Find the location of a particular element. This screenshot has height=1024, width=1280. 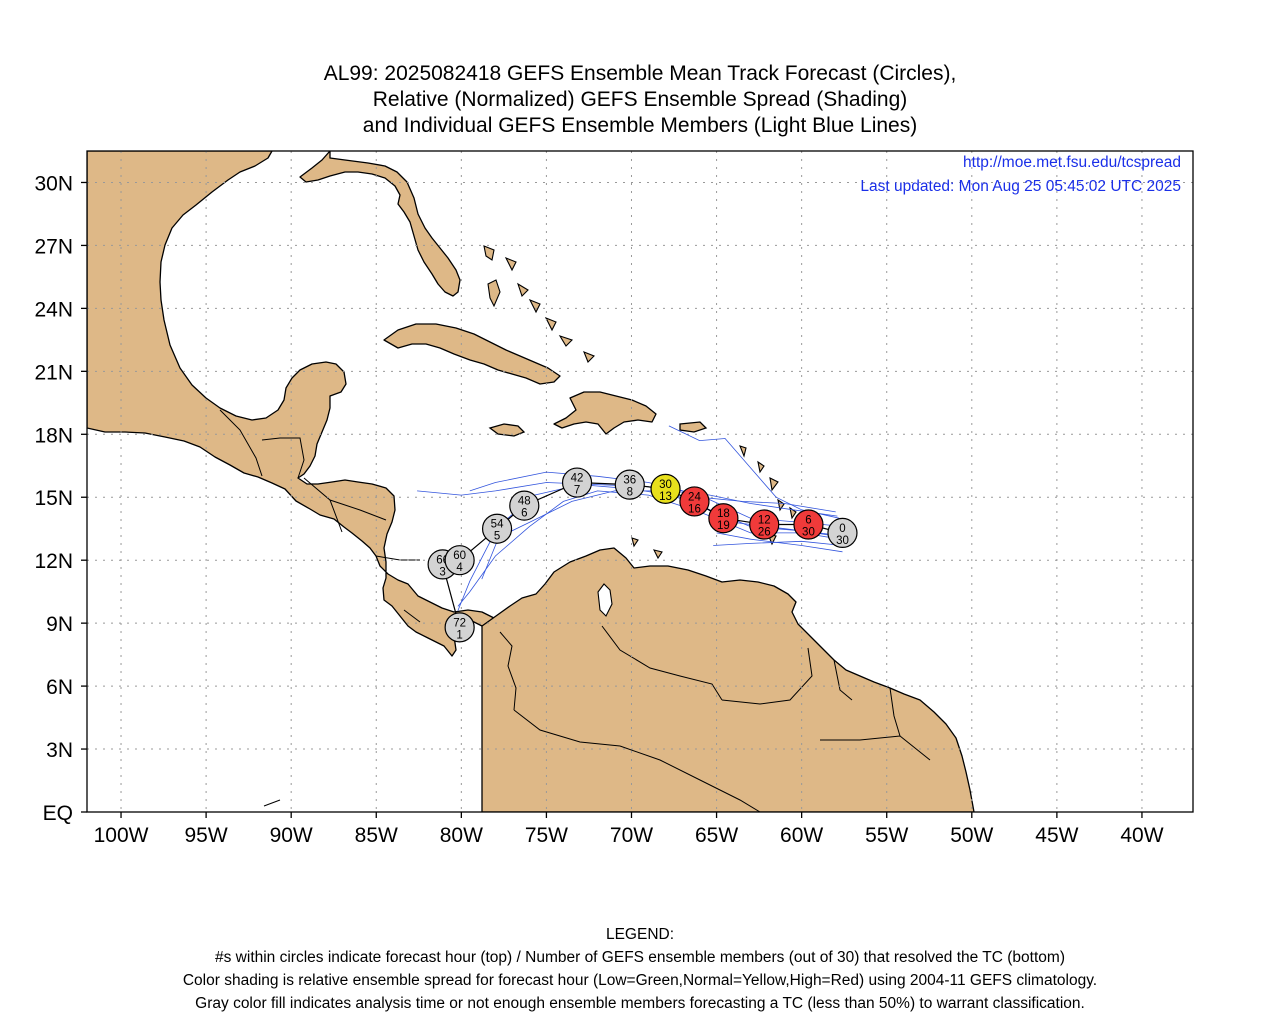

member-count-label: 7 is located at coordinates (577, 491).